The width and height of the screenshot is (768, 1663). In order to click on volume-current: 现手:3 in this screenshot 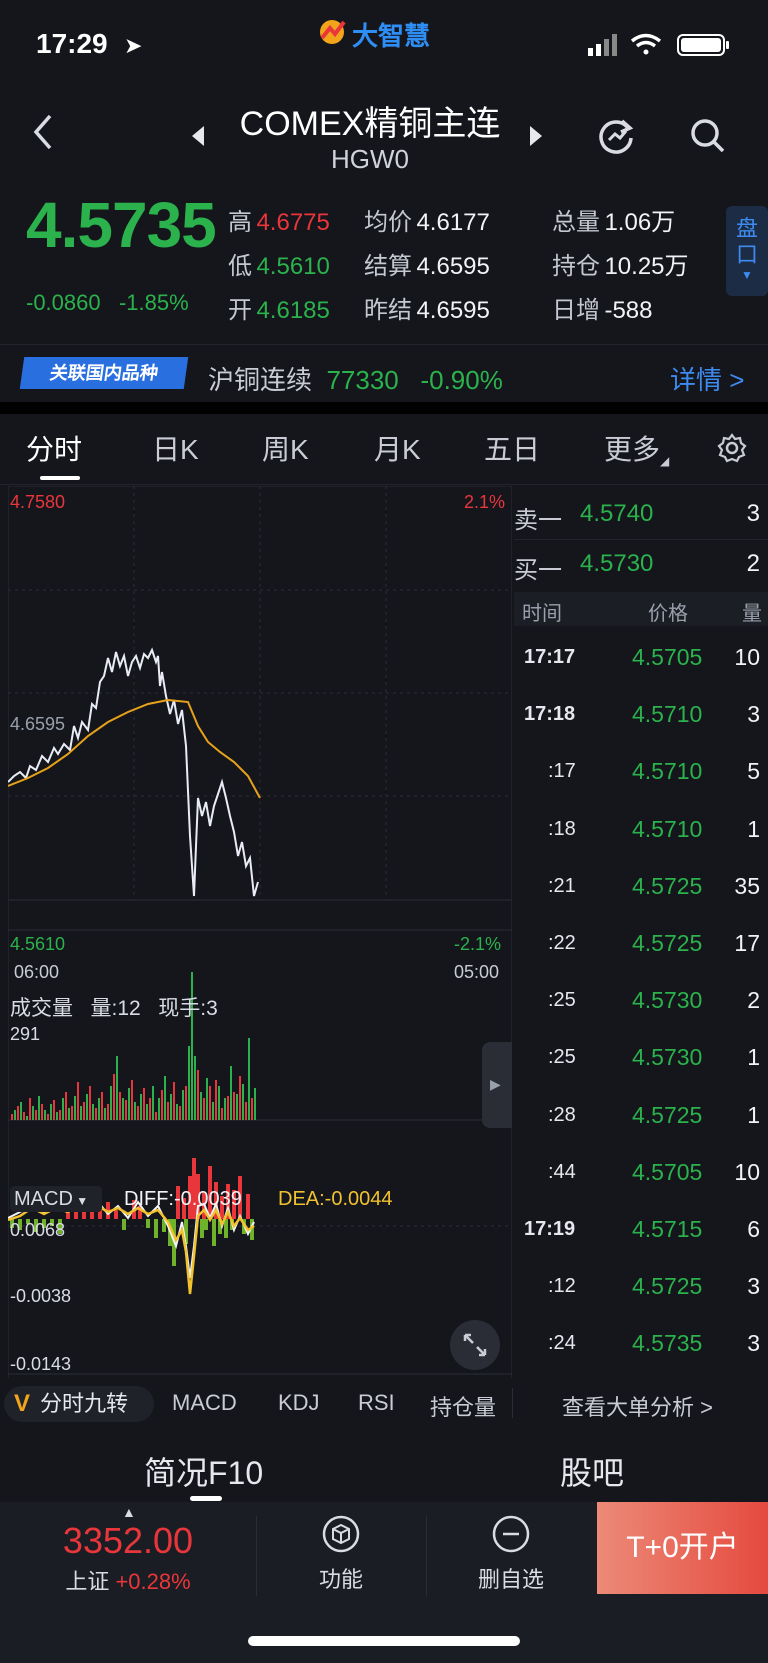, I will do `click(188, 1008)`.